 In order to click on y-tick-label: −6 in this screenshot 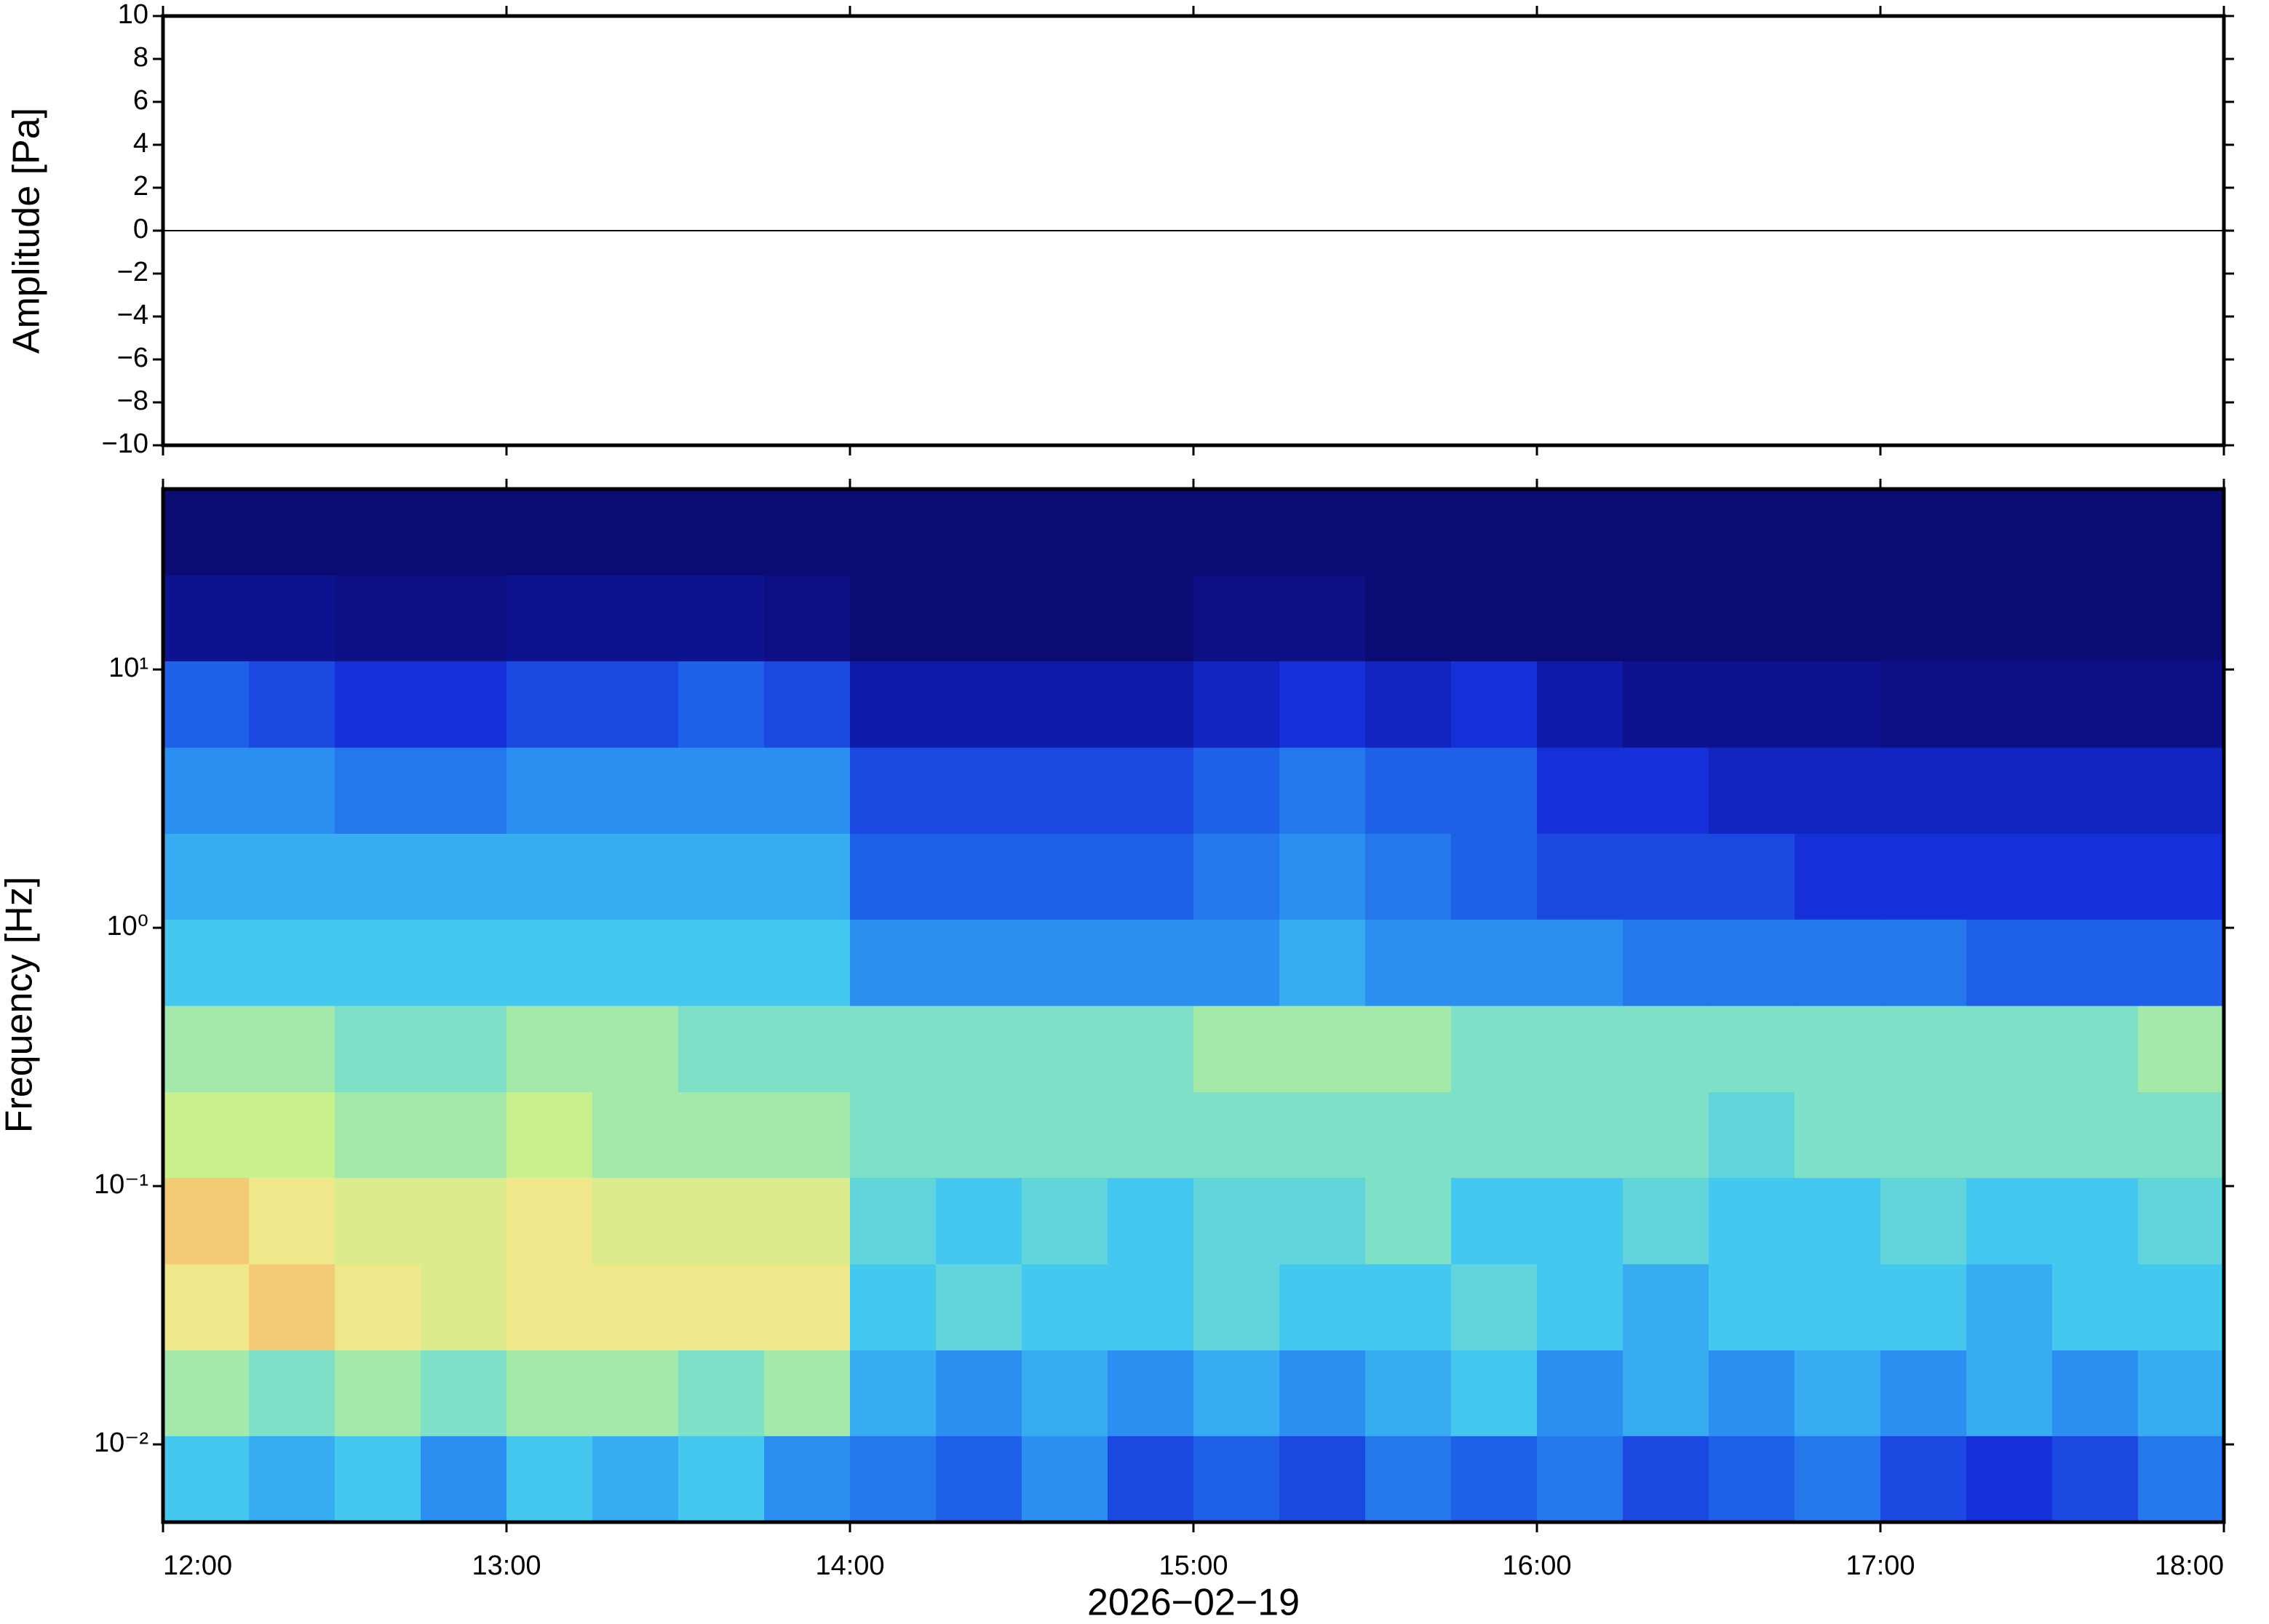, I will do `click(133, 358)`.